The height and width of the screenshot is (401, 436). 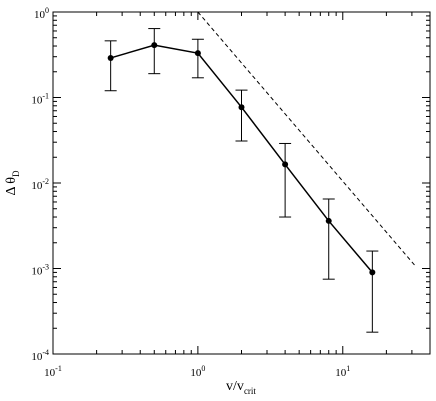 I want to click on x-tick-label: 10¹, so click(x=342, y=371).